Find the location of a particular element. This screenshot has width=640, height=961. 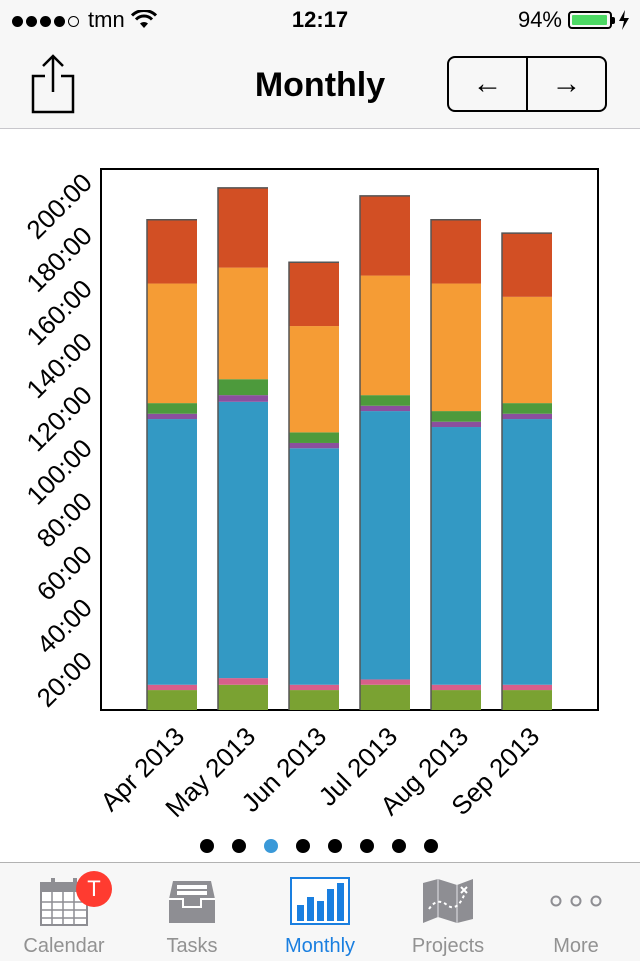

tab-label: Calendar is located at coordinates (64, 946).